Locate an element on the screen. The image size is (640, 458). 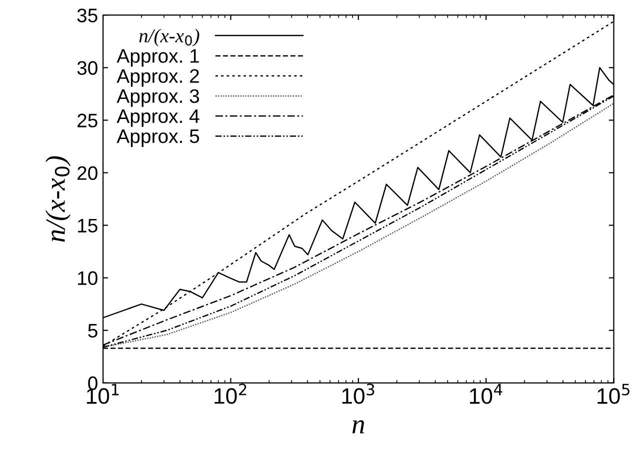
y-tick-label: 15 is located at coordinates (88, 225).